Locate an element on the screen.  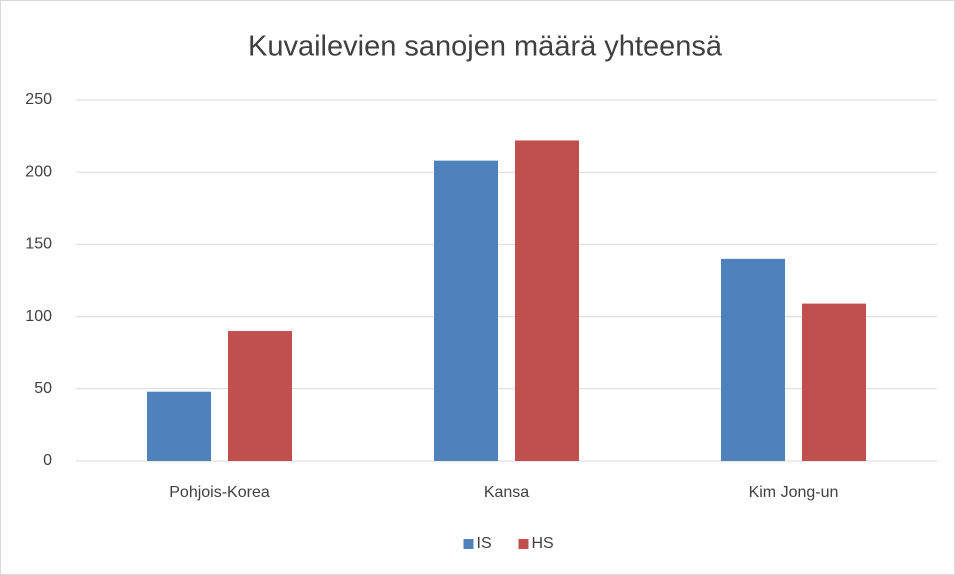
chart-title: Kuvailevien sanojen määrä yhteensä is located at coordinates (485, 47).